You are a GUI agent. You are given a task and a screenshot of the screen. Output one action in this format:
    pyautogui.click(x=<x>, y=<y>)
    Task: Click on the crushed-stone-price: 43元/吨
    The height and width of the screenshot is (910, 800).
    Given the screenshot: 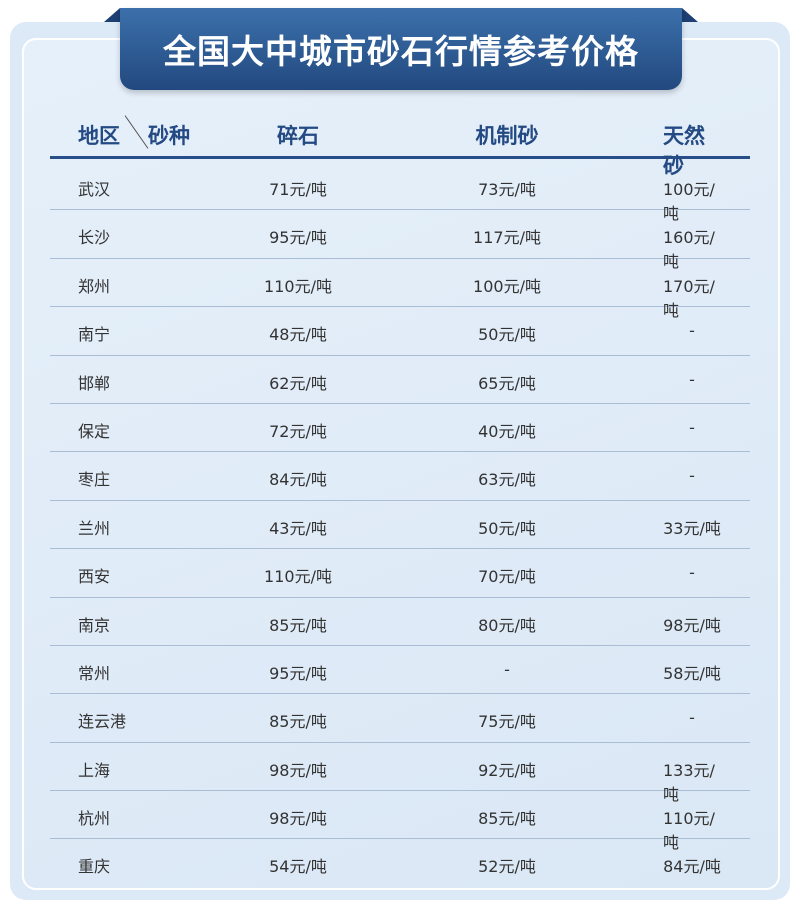 What is the action you would take?
    pyautogui.click(x=298, y=528)
    